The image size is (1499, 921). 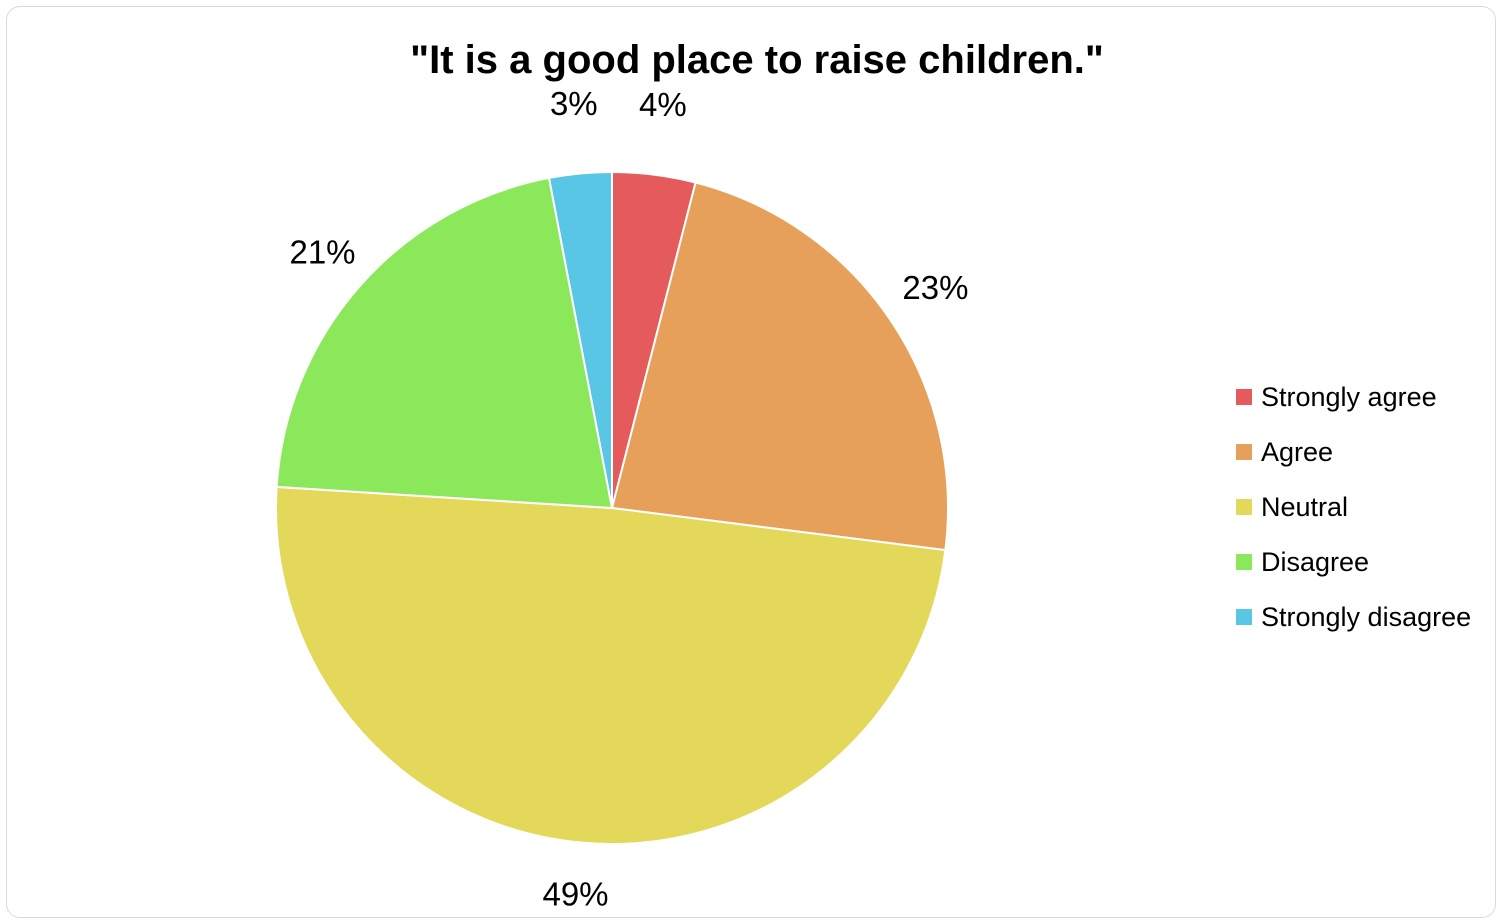 I want to click on legend-label-strongly-agree: Strongly agree, so click(x=1349, y=397).